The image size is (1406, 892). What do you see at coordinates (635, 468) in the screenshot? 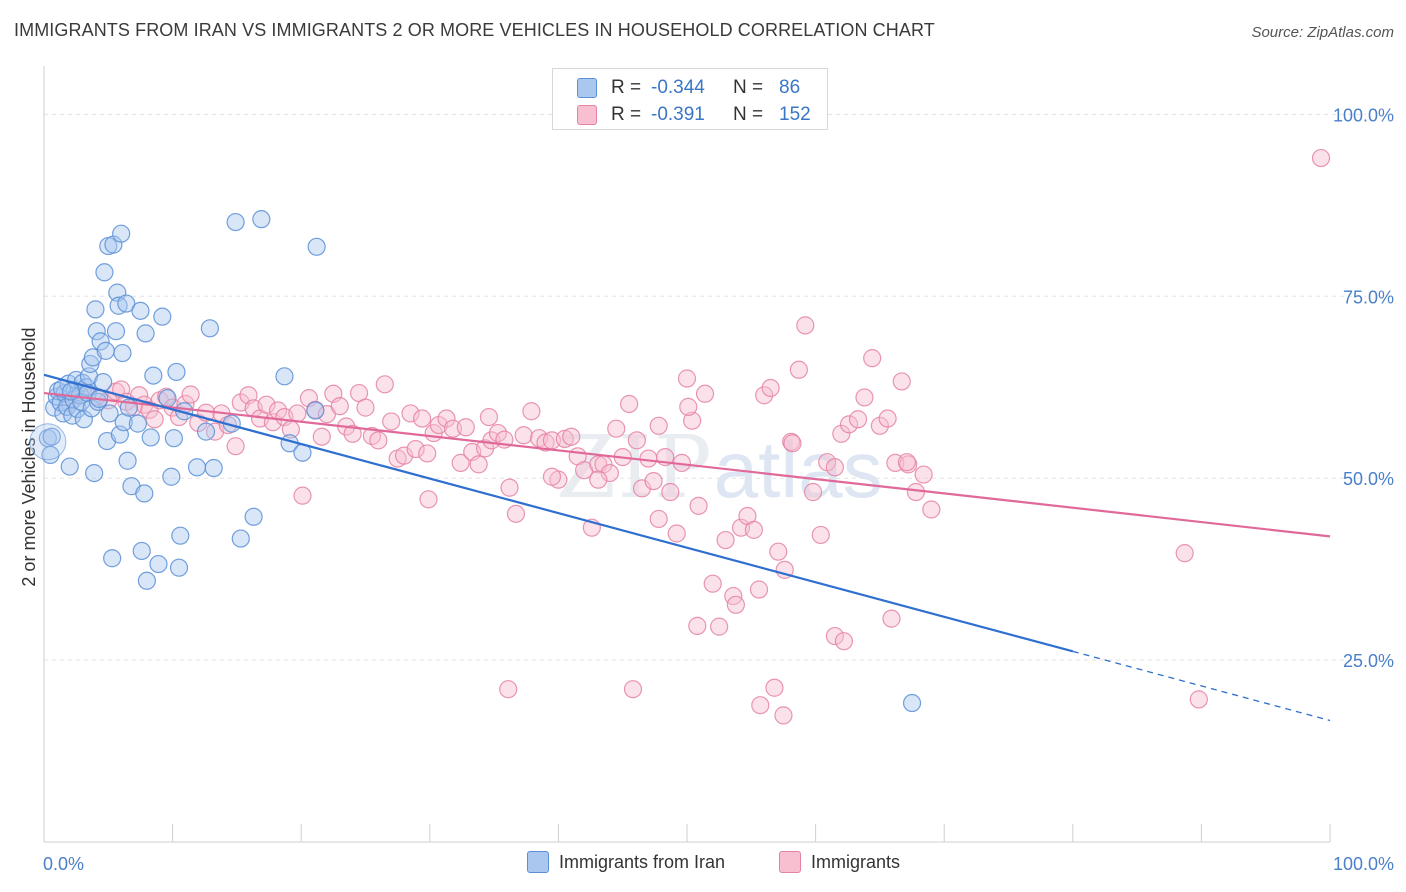
I see `watermark-zip: ZIP` at bounding box center [635, 468].